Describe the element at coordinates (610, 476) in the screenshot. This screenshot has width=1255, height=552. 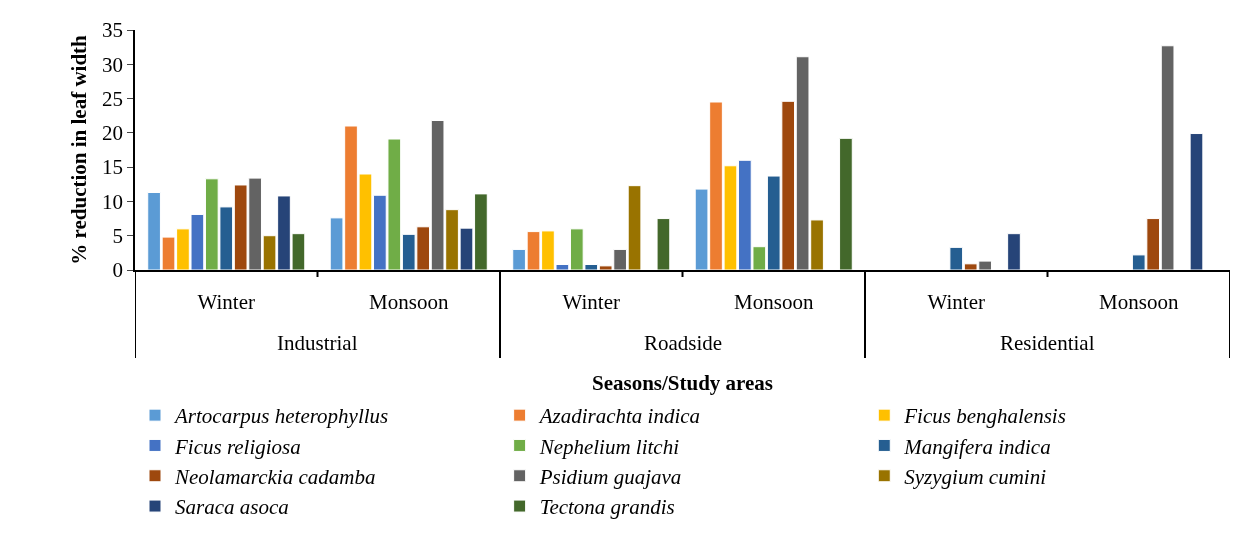
I see `legend-label: Psidium guajava` at that location.